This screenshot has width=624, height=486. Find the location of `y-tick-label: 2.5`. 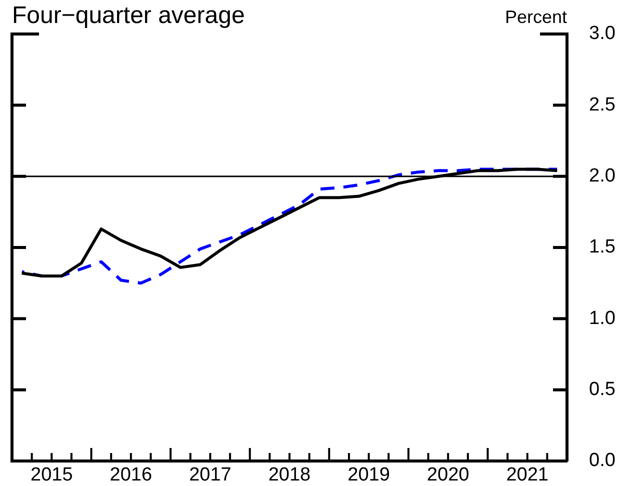

y-tick-label: 2.5 is located at coordinates (602, 105).